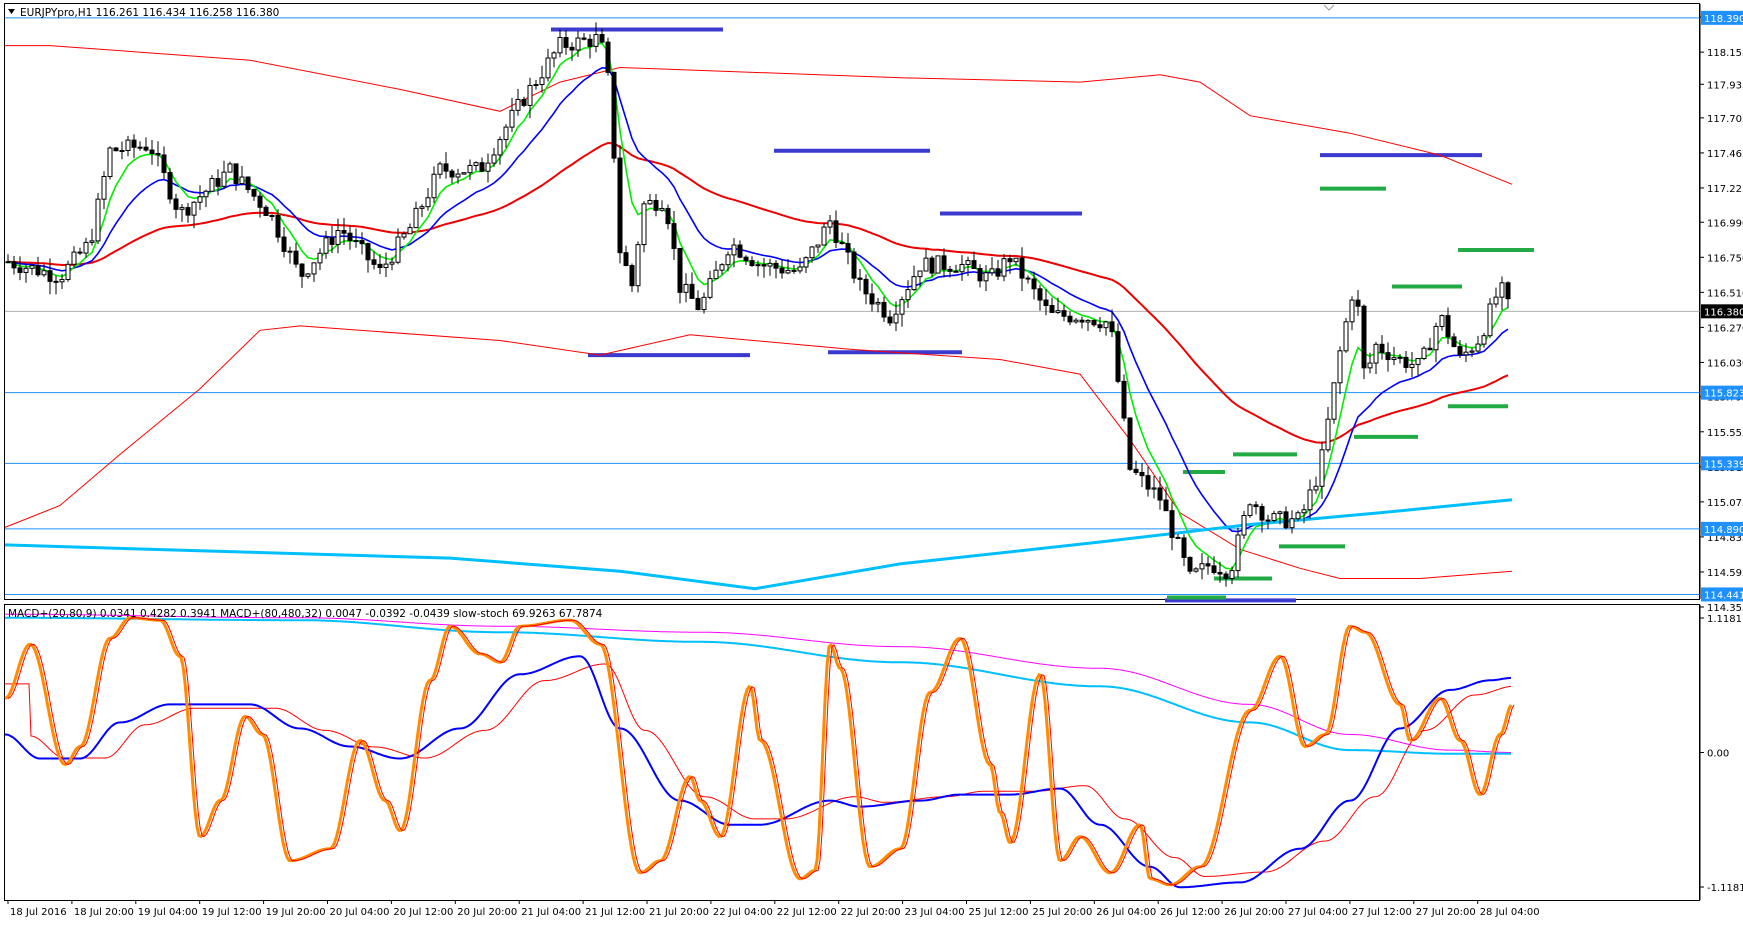 This screenshot has height=926, width=1743. I want to click on time-label: 26 Jul 04:00, so click(1126, 912).